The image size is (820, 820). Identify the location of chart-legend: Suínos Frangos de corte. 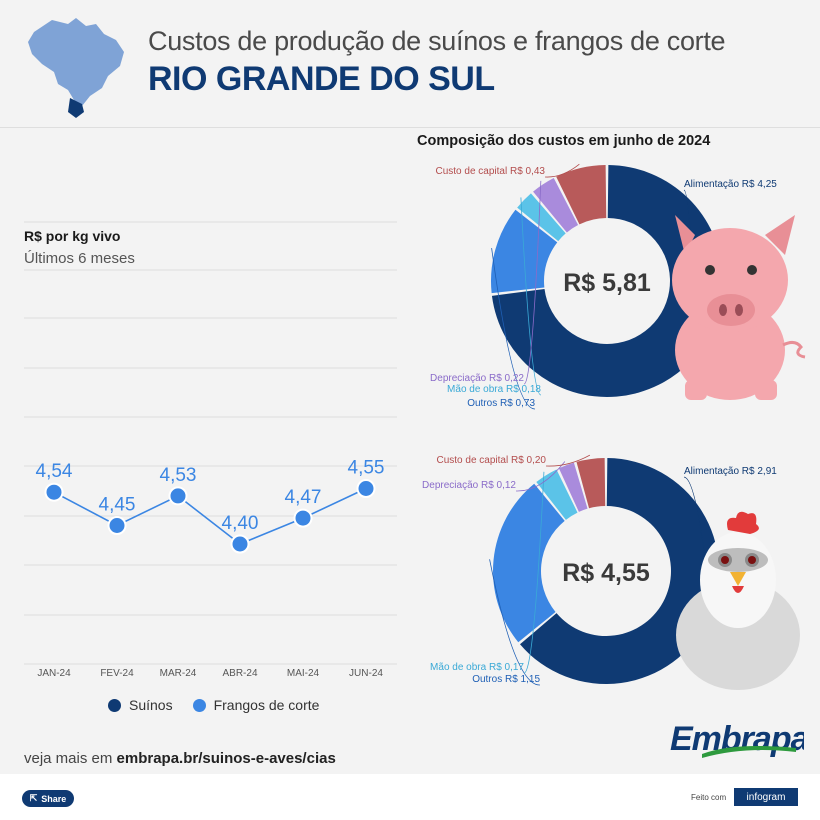
(223, 705).